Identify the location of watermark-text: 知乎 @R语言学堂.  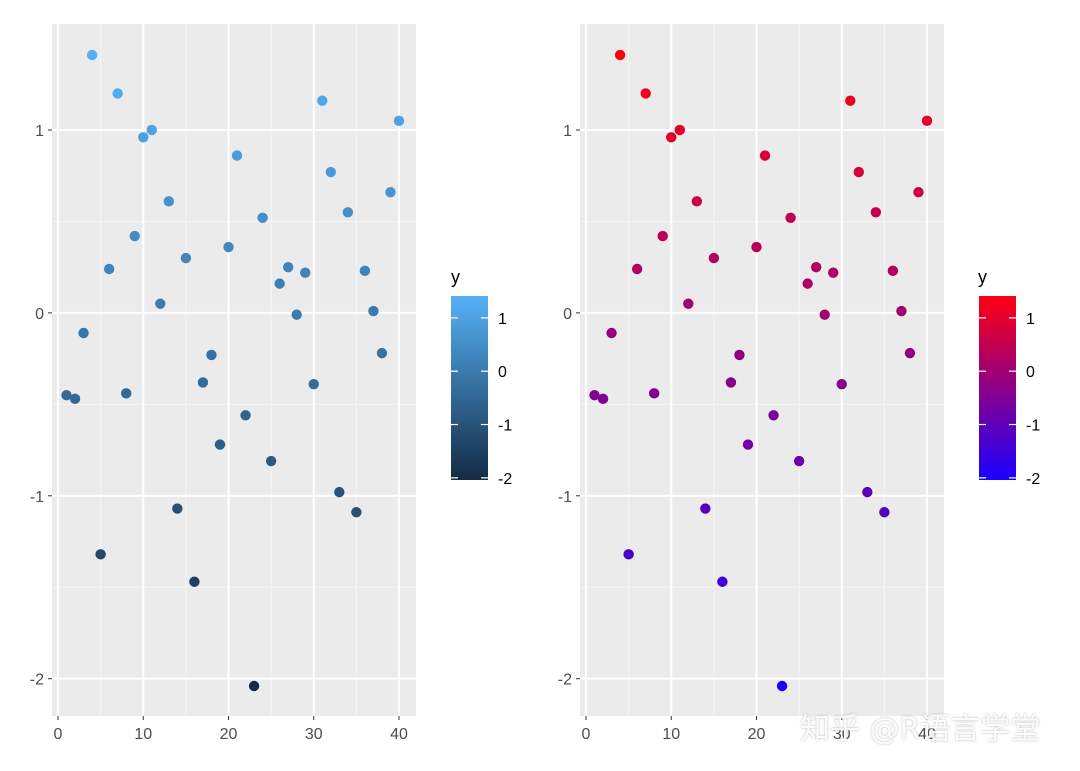
(920, 729).